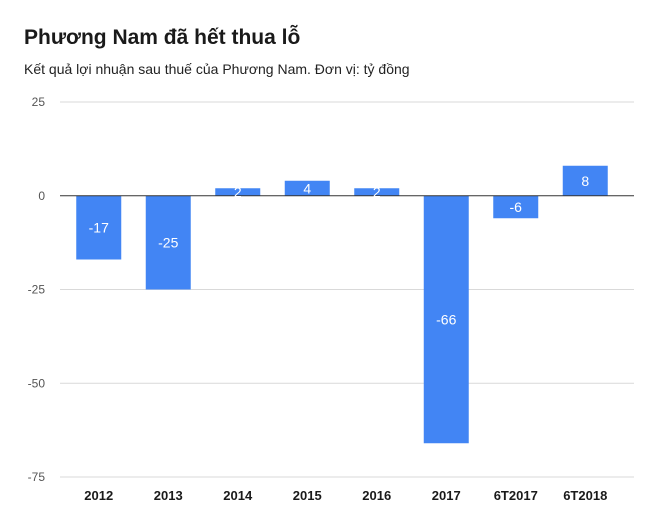 This screenshot has height=529, width=660. I want to click on y-axis-ticks: 25 0 -25 -50 -75, so click(37, 289).